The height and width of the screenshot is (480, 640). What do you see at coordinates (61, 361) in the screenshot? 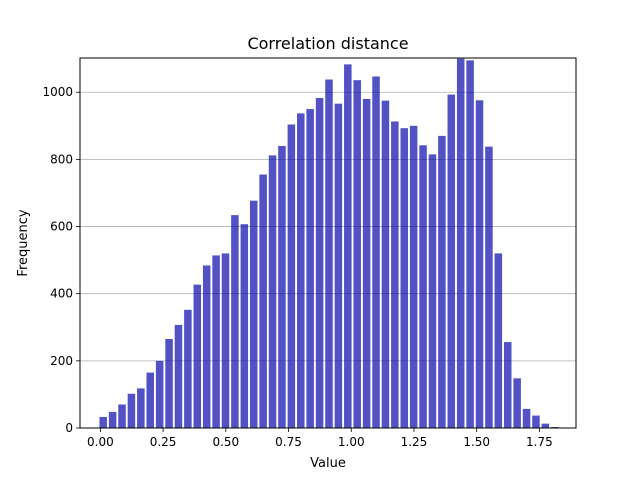
I see `y-tick-label-1: 200` at bounding box center [61, 361].